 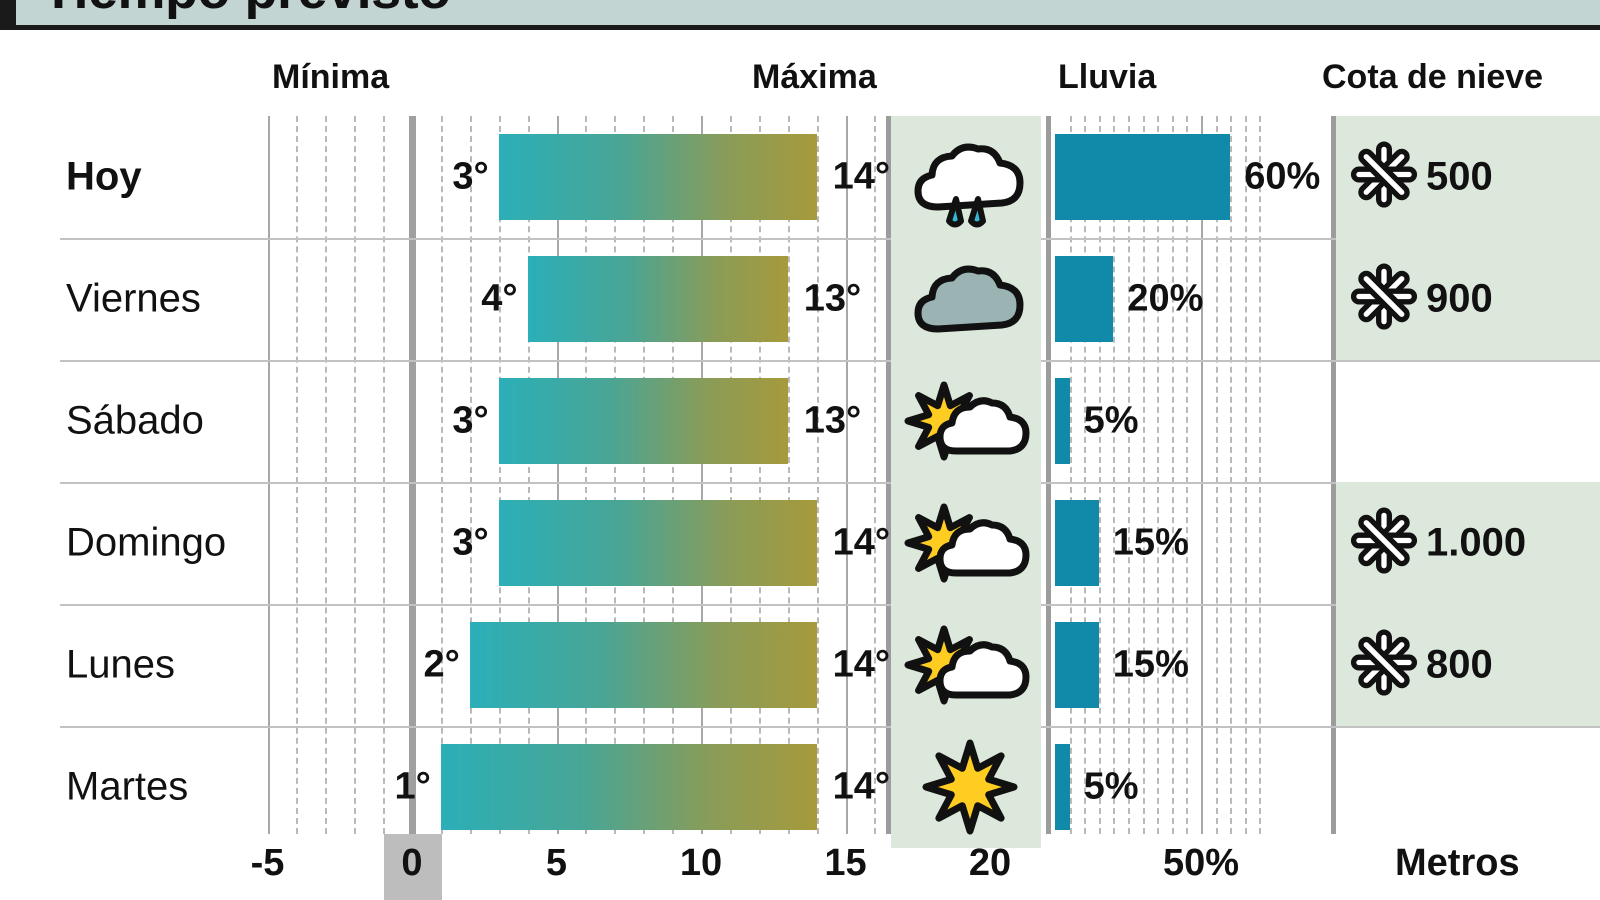 I want to click on snow-level-group: 900, so click(x=1419, y=299).